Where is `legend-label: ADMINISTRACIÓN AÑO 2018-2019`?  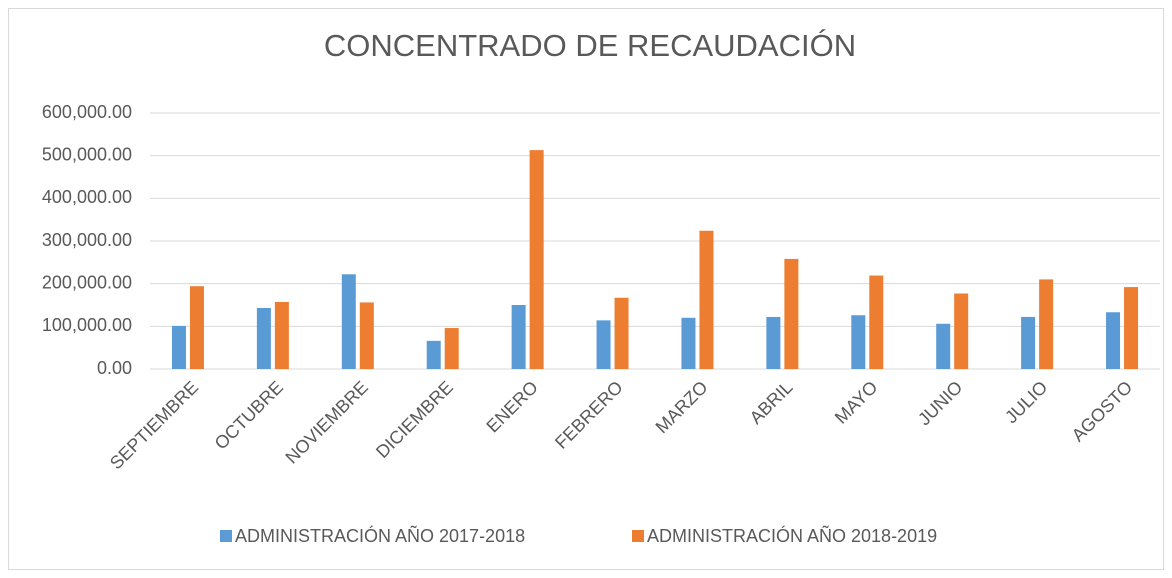 legend-label: ADMINISTRACIÓN AÑO 2018-2019 is located at coordinates (792, 535).